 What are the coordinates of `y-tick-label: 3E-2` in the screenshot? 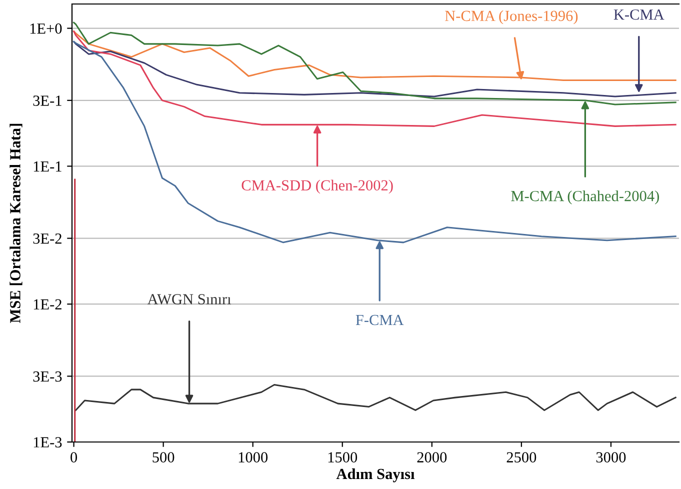 It's located at (47, 238).